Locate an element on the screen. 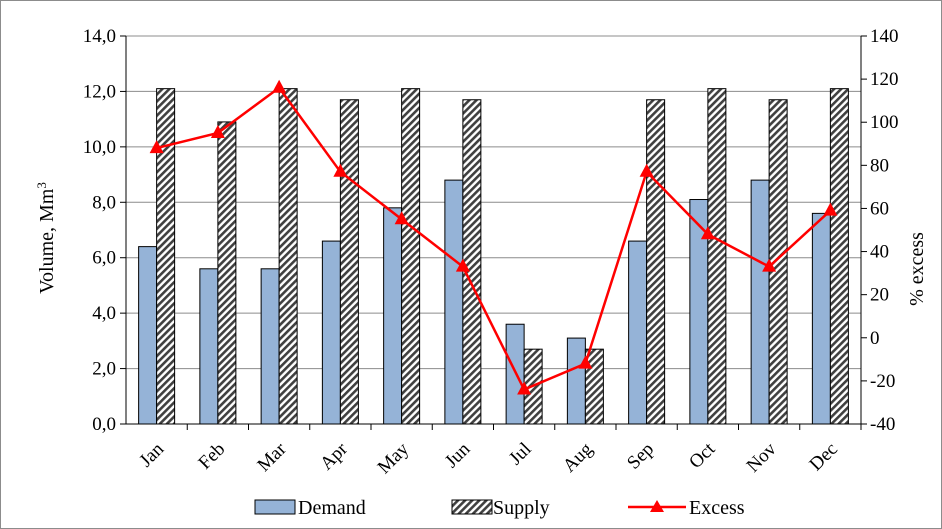 Image resolution: width=942 pixels, height=529 pixels. x-tick-label: Oct is located at coordinates (702, 455).